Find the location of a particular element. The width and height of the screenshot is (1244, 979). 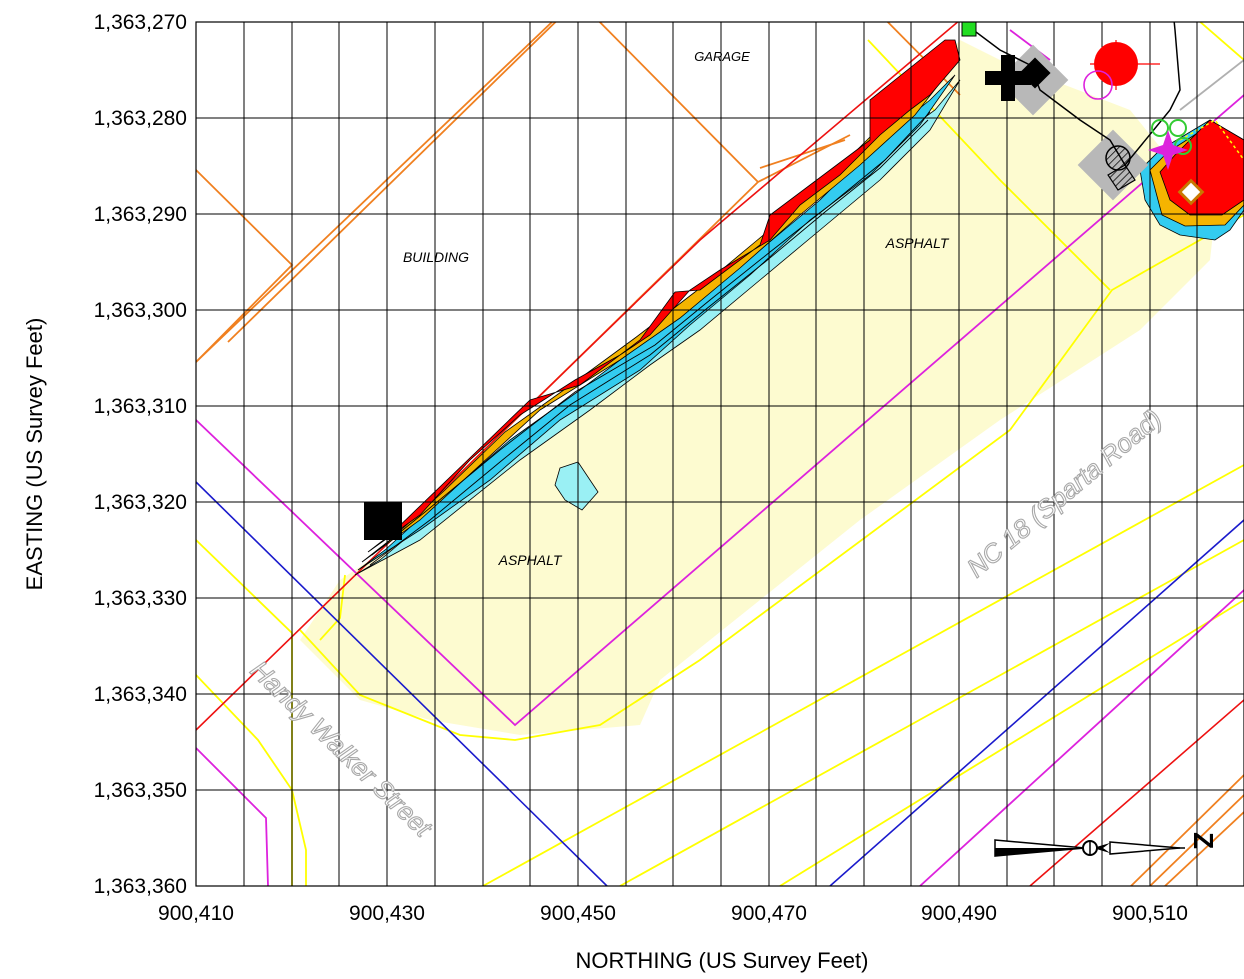

cross-symbol is located at coordinates (1008, 78).